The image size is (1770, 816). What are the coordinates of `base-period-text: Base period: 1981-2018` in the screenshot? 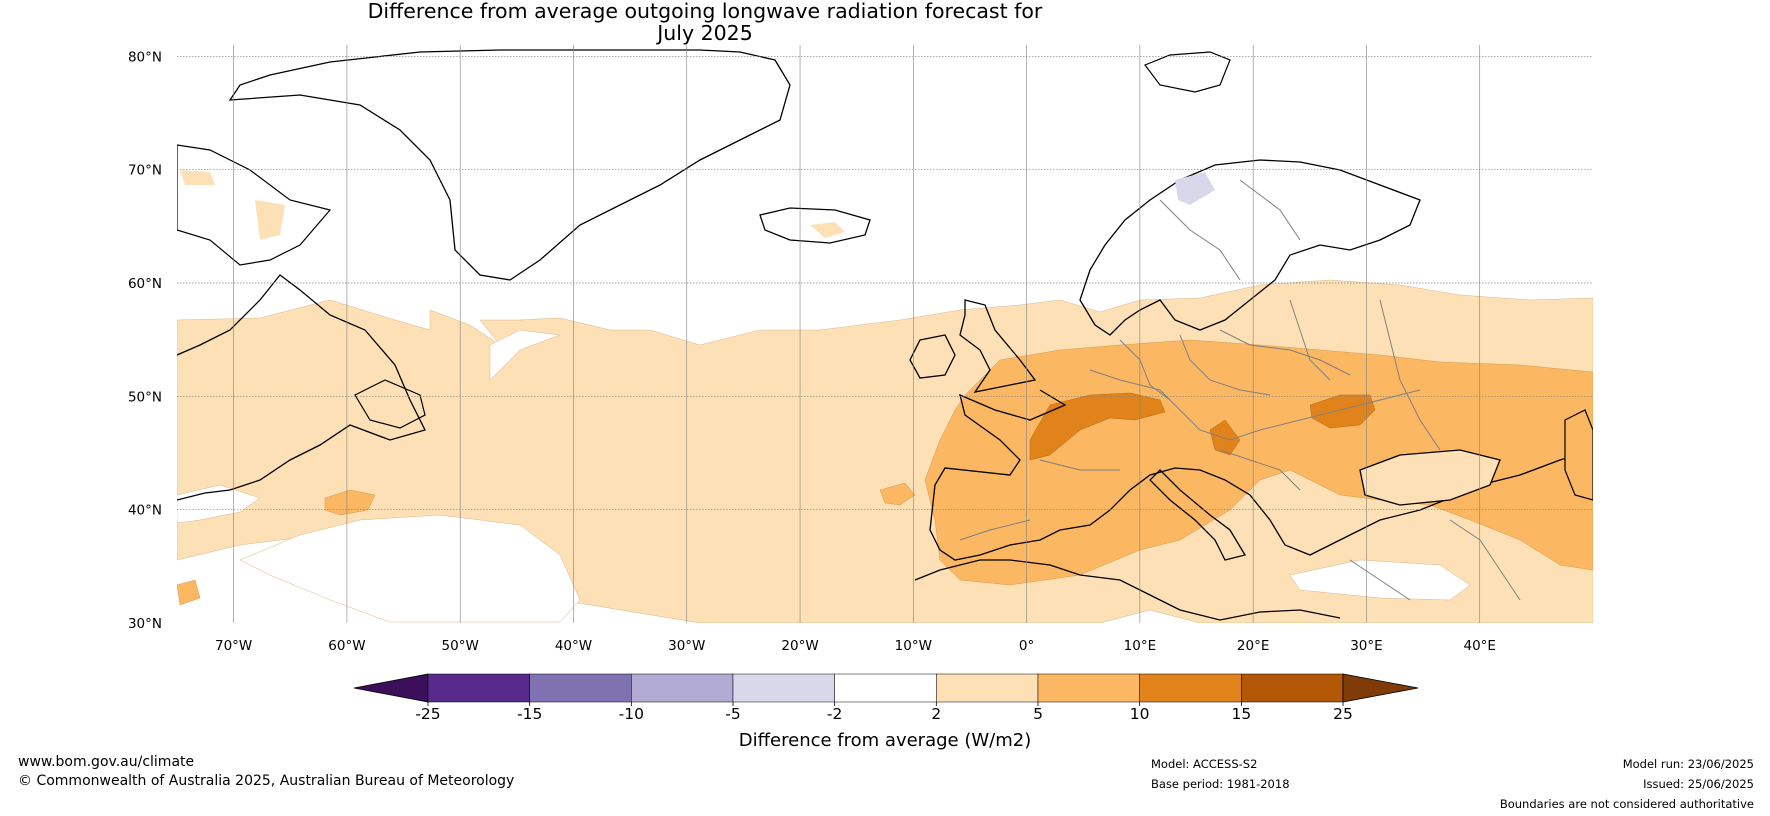 It's located at (1220, 784).